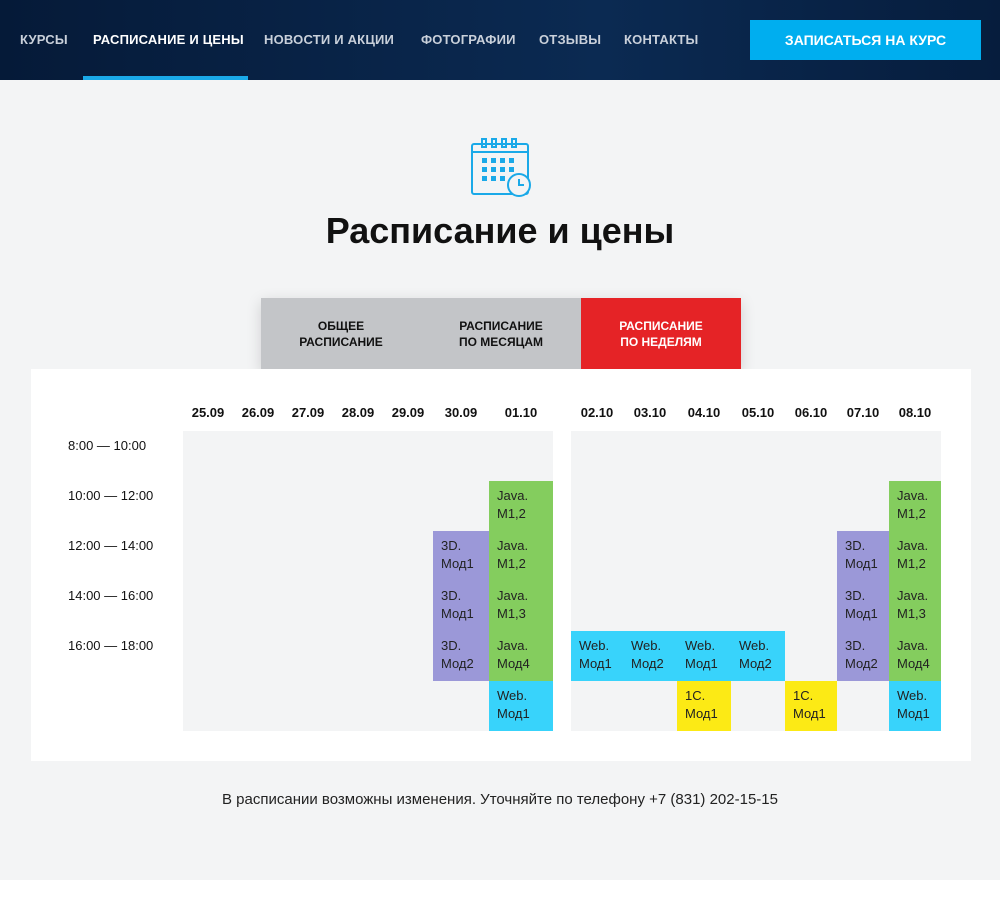  I want to click on time-slot: 10:00 — 12:00, so click(111, 495).